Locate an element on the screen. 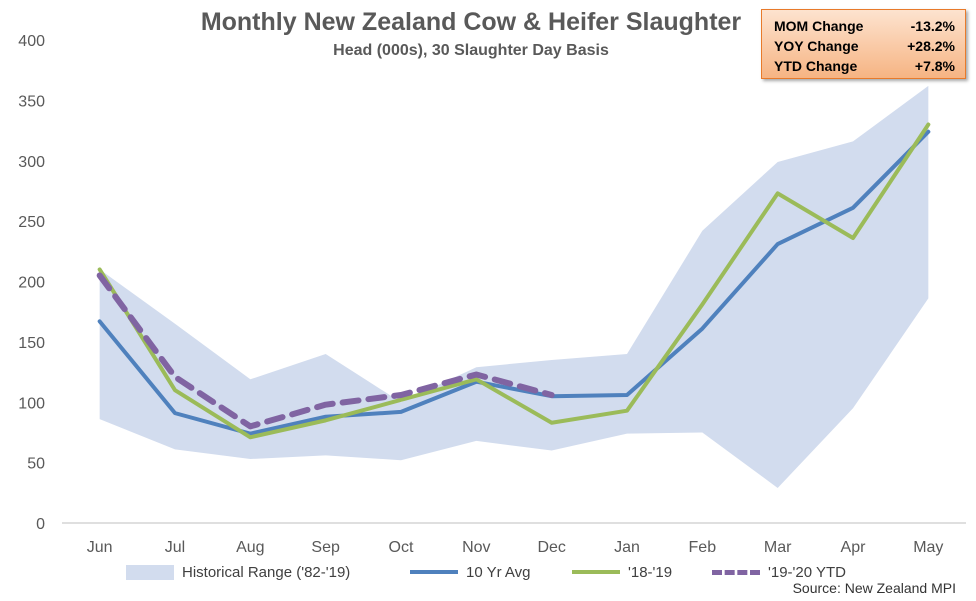 This screenshot has width=976, height=601. x-tick-label: Dec is located at coordinates (551, 547).